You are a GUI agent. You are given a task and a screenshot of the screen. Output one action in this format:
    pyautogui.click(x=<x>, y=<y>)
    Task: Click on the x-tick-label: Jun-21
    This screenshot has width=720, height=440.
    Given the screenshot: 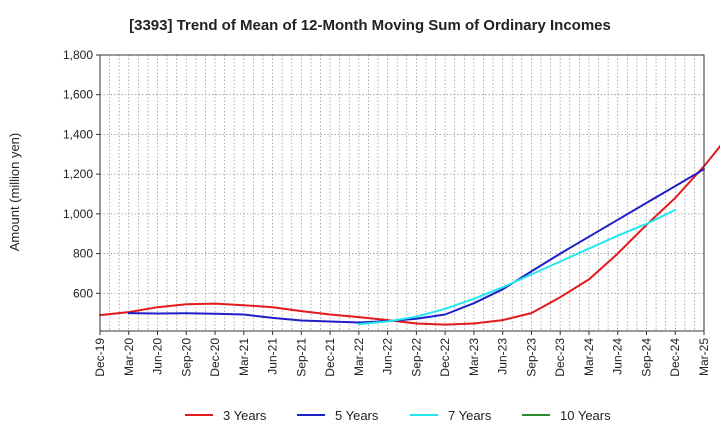 What is the action you would take?
    pyautogui.click(x=273, y=356)
    